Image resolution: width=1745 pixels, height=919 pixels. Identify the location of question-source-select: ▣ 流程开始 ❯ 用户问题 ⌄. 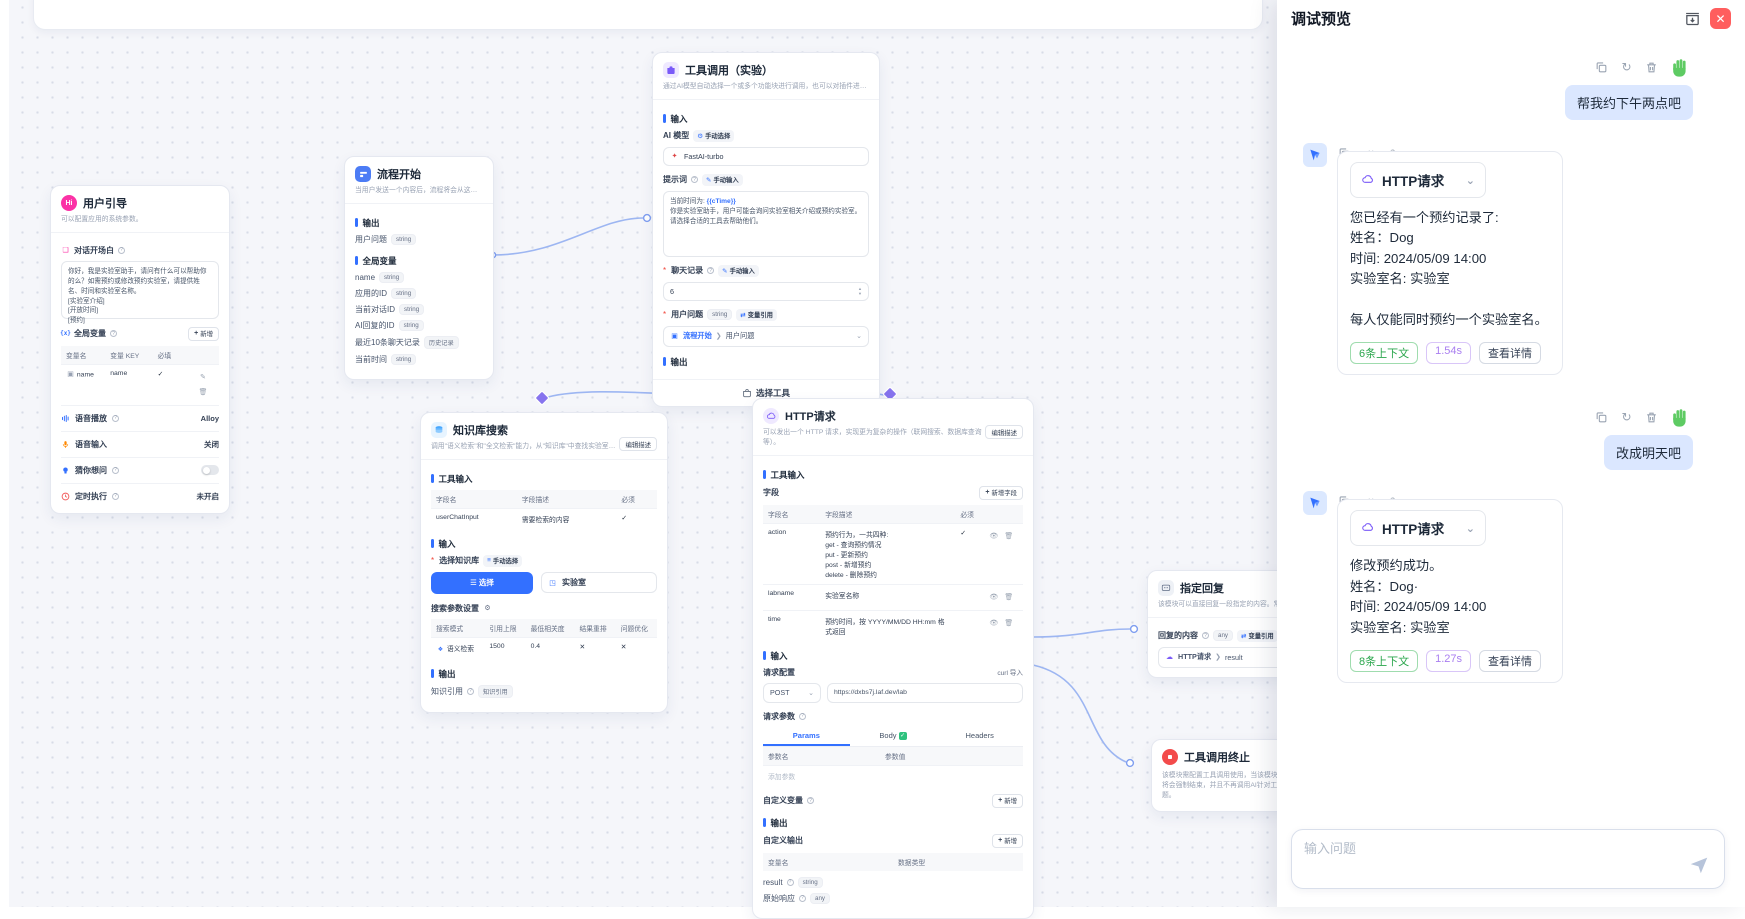
(766, 336).